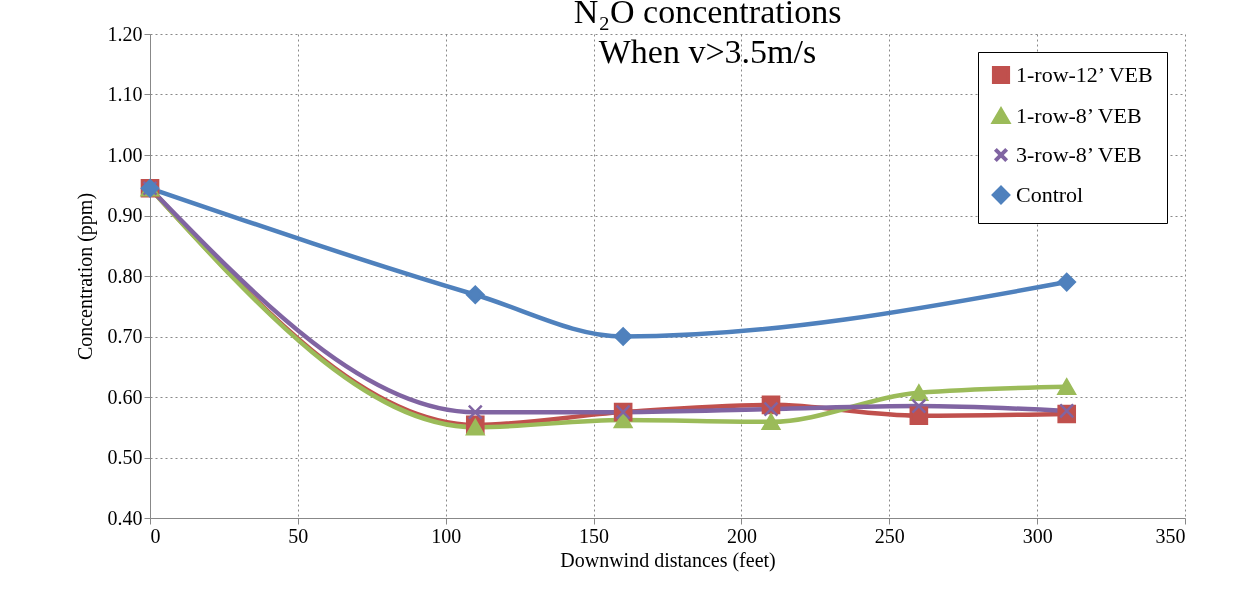 The image size is (1240, 598). Describe the element at coordinates (668, 560) in the screenshot. I see `x-axis-title: Downwind distances (feet)` at that location.